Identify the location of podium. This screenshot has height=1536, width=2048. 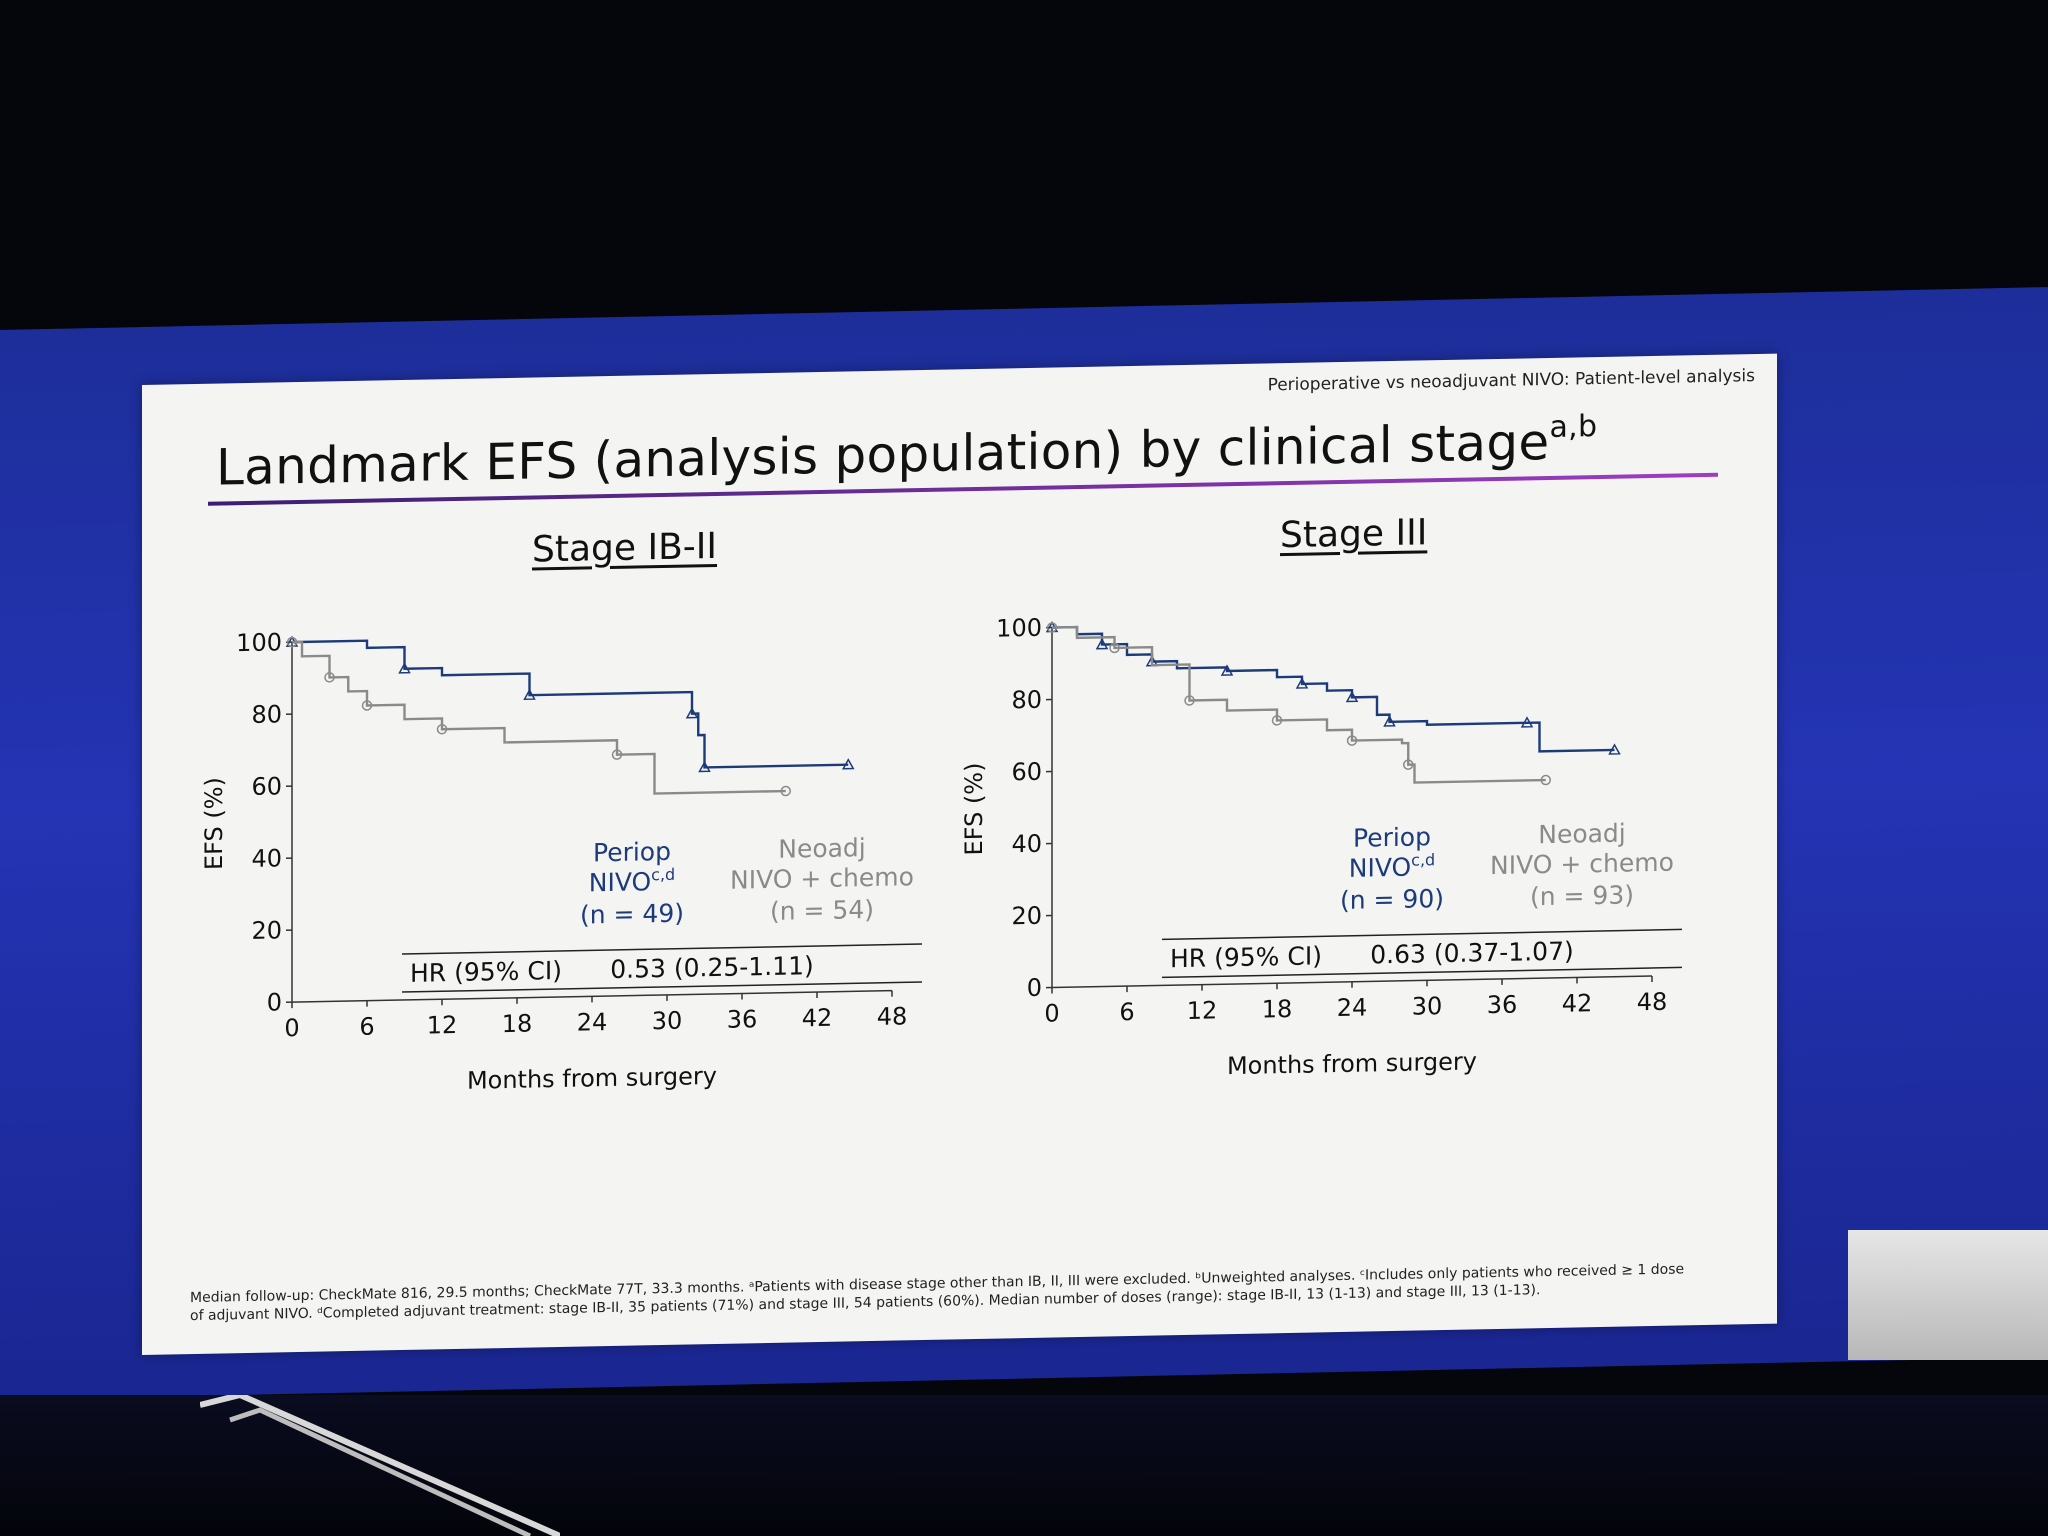
(1948, 1295).